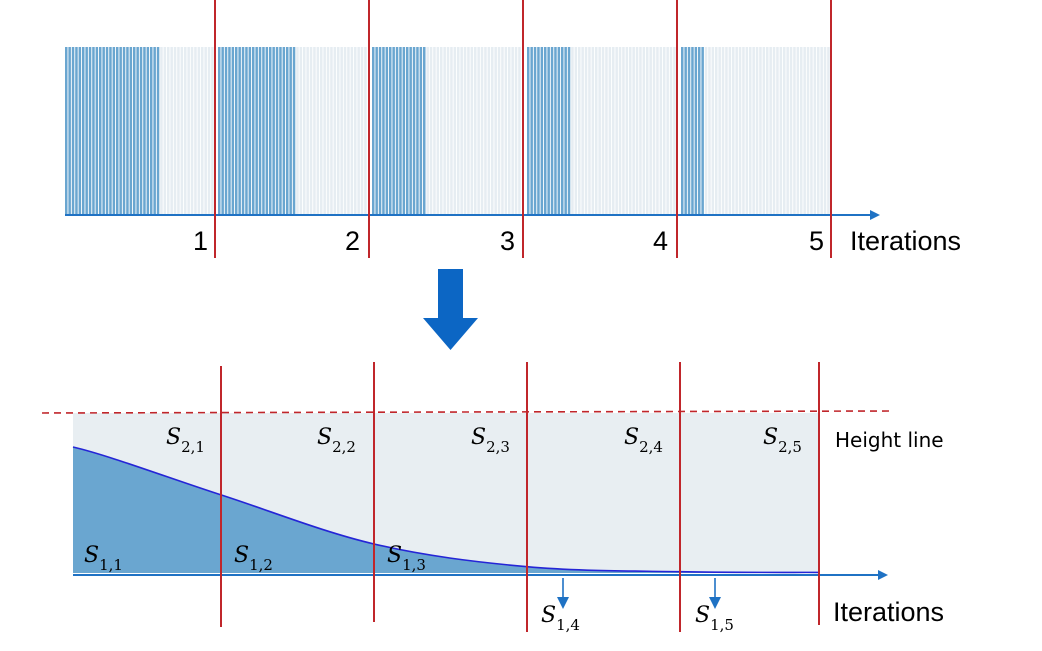 Image resolution: width=1042 pixels, height=651 pixels. What do you see at coordinates (816, 241) in the screenshot?
I see `top-tick-5: 5` at bounding box center [816, 241].